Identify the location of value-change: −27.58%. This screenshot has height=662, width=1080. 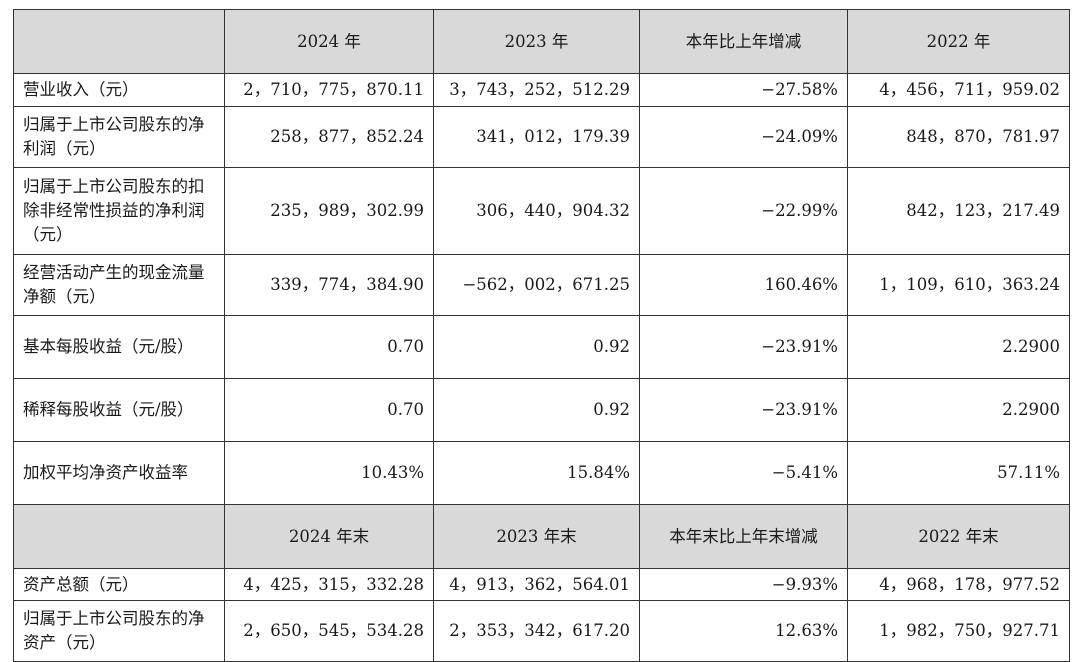
(743, 90).